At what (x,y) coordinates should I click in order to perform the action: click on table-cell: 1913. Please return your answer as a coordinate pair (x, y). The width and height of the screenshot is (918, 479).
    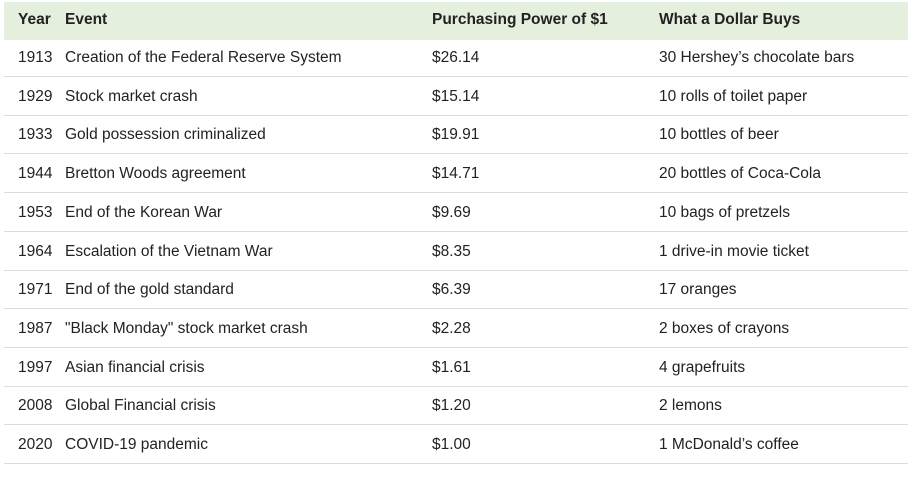
    Looking at the image, I should click on (35, 57).